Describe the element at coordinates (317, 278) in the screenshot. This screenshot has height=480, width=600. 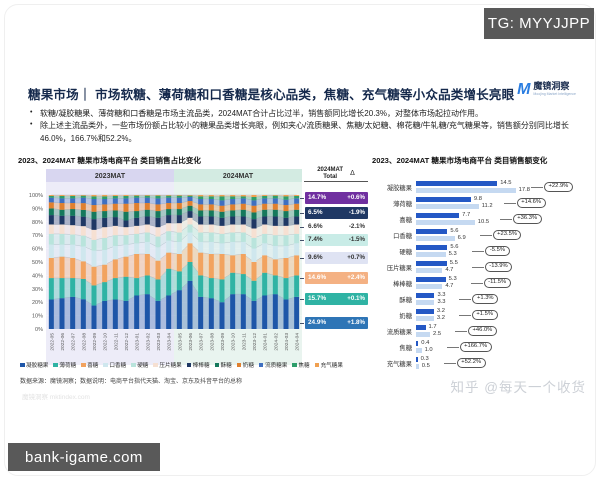
I see `chip-share: 14.6%` at that location.